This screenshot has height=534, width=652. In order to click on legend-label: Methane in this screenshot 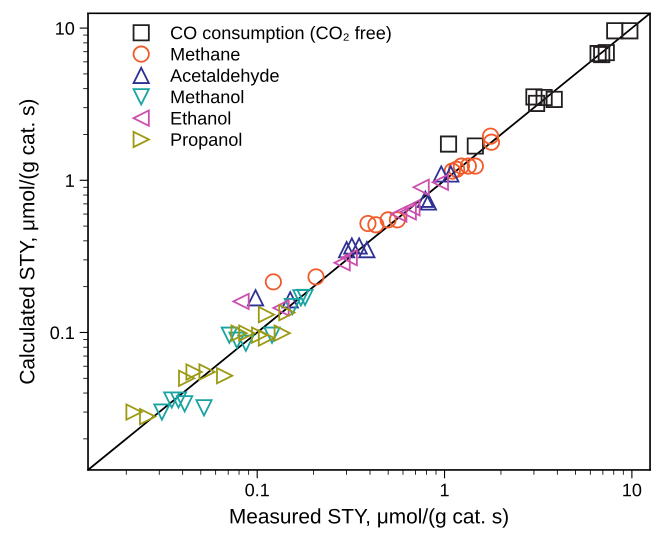, I will do `click(206, 54)`.